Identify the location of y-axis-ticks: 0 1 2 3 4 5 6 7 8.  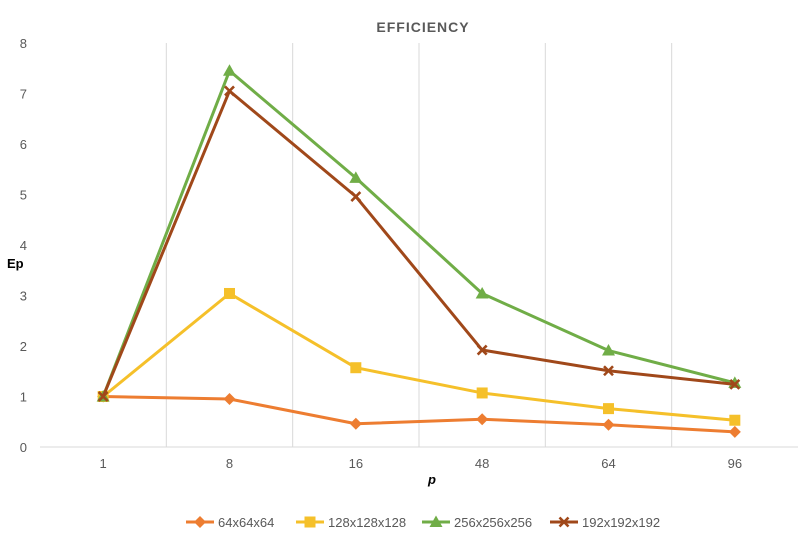
(23, 245).